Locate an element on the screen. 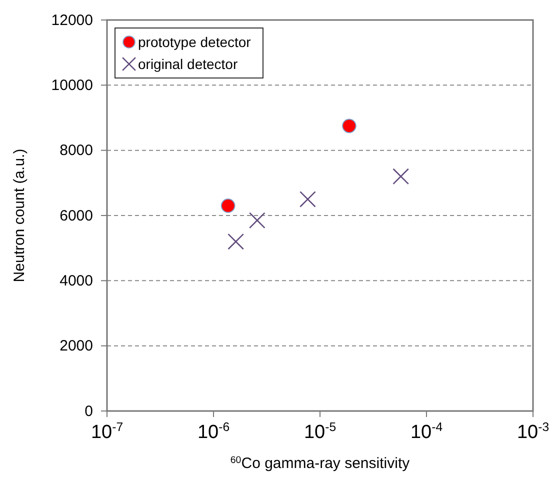 This screenshot has width=553, height=480. y-tick-label: 4000 is located at coordinates (76, 281).